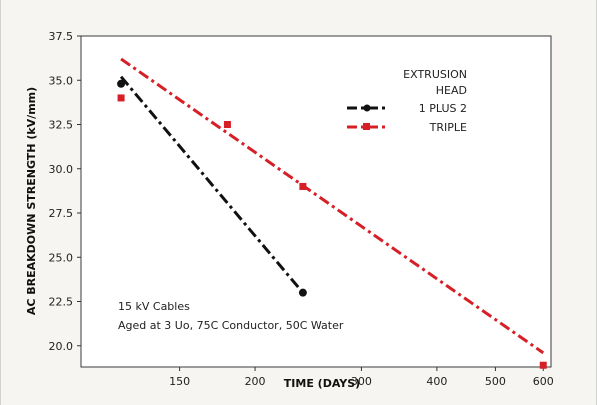 This screenshot has height=405, width=597. What do you see at coordinates (31, 201) in the screenshot?
I see `y-axis-title: AC BREAKDOWN STRENGTH (kV/mm)` at bounding box center [31, 201].